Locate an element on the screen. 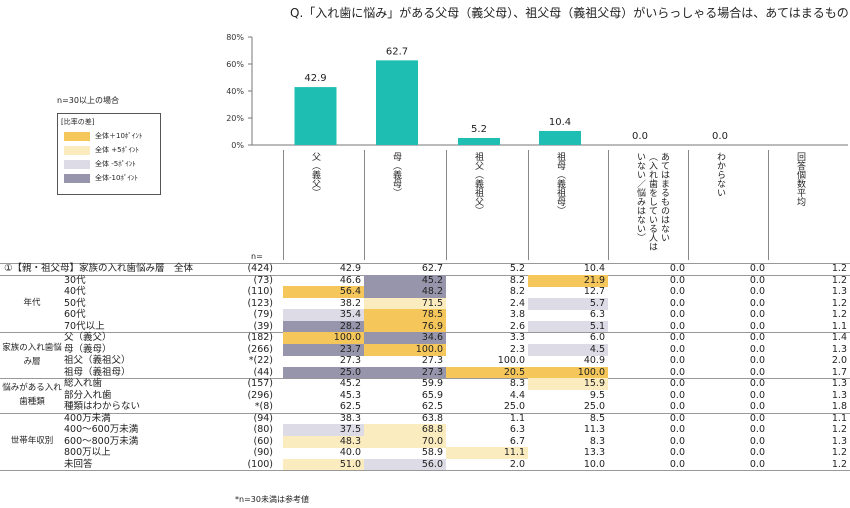 The width and height of the screenshot is (850, 508). table-row: 800万以上 (90) 40.0 58.9 11.1 13.3 0.0 0.0 1.2 is located at coordinates (425, 453).